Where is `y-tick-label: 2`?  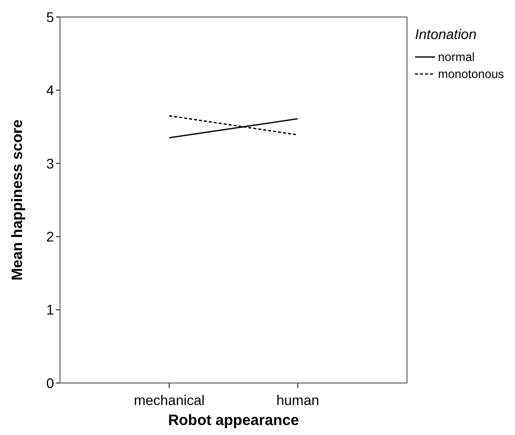
y-tick-label: 2 is located at coordinates (50, 236).